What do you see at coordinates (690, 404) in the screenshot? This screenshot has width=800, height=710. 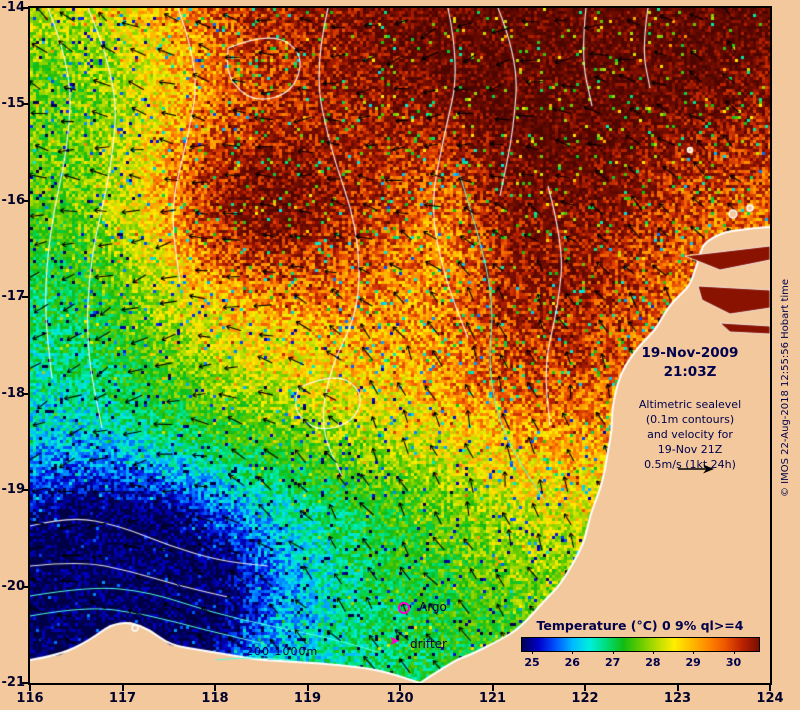 I see `info-line: Altimetric sealevel` at bounding box center [690, 404].